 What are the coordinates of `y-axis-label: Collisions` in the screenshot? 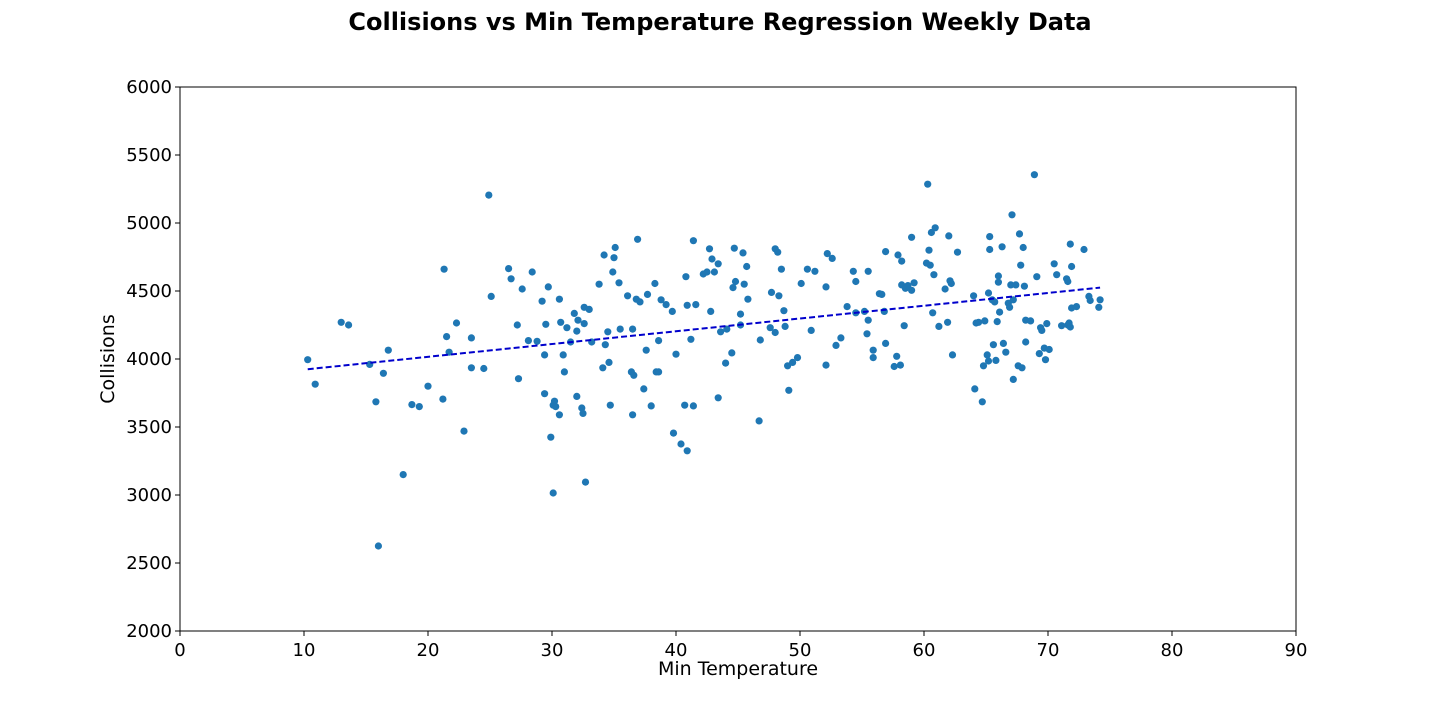 It's located at (108, 358).